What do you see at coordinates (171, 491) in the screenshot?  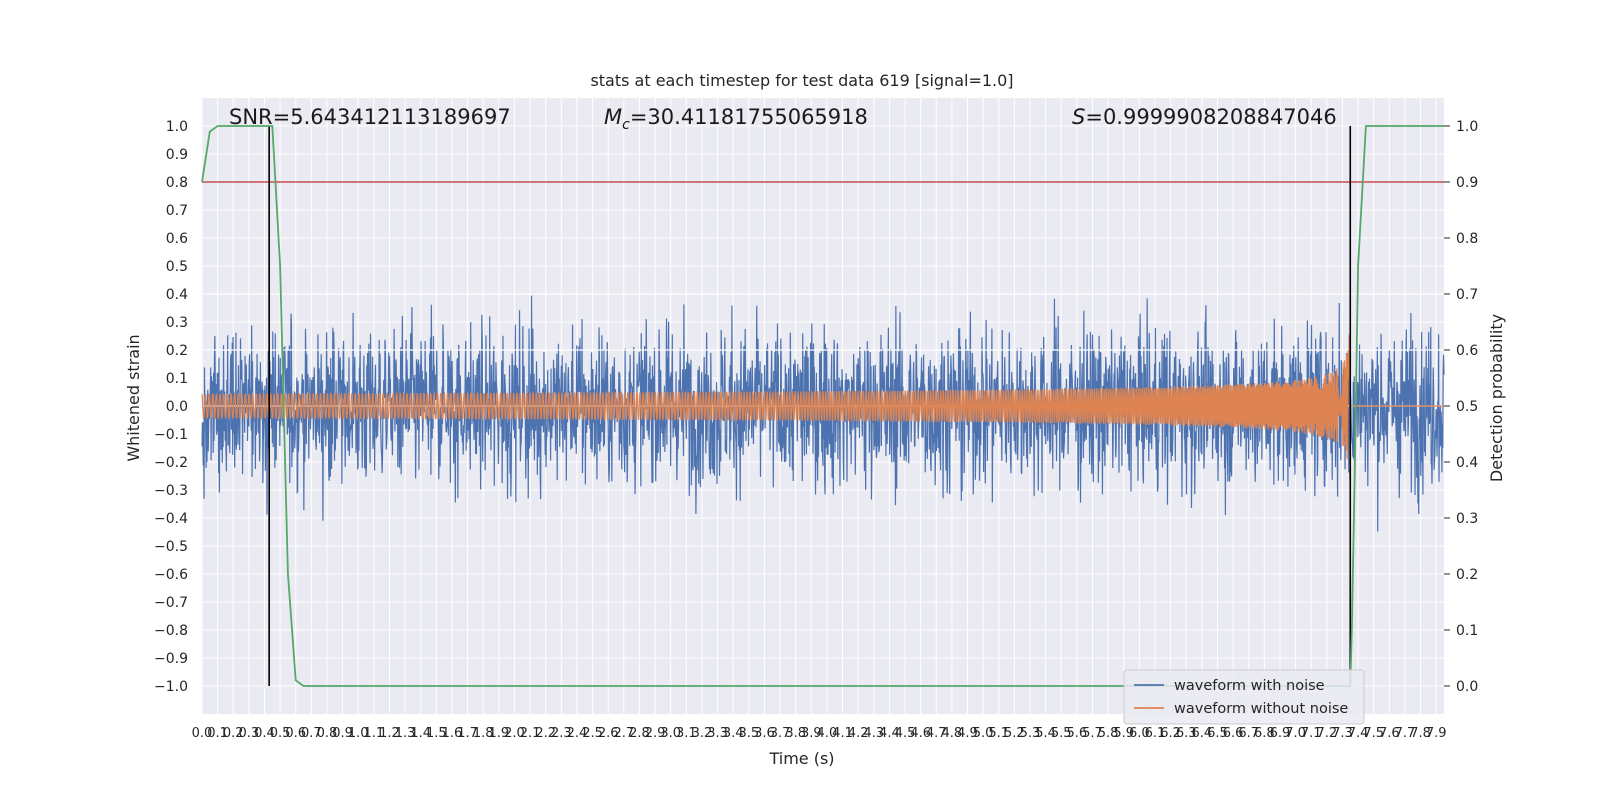 I see `y-tick-label: −0.3` at bounding box center [171, 491].